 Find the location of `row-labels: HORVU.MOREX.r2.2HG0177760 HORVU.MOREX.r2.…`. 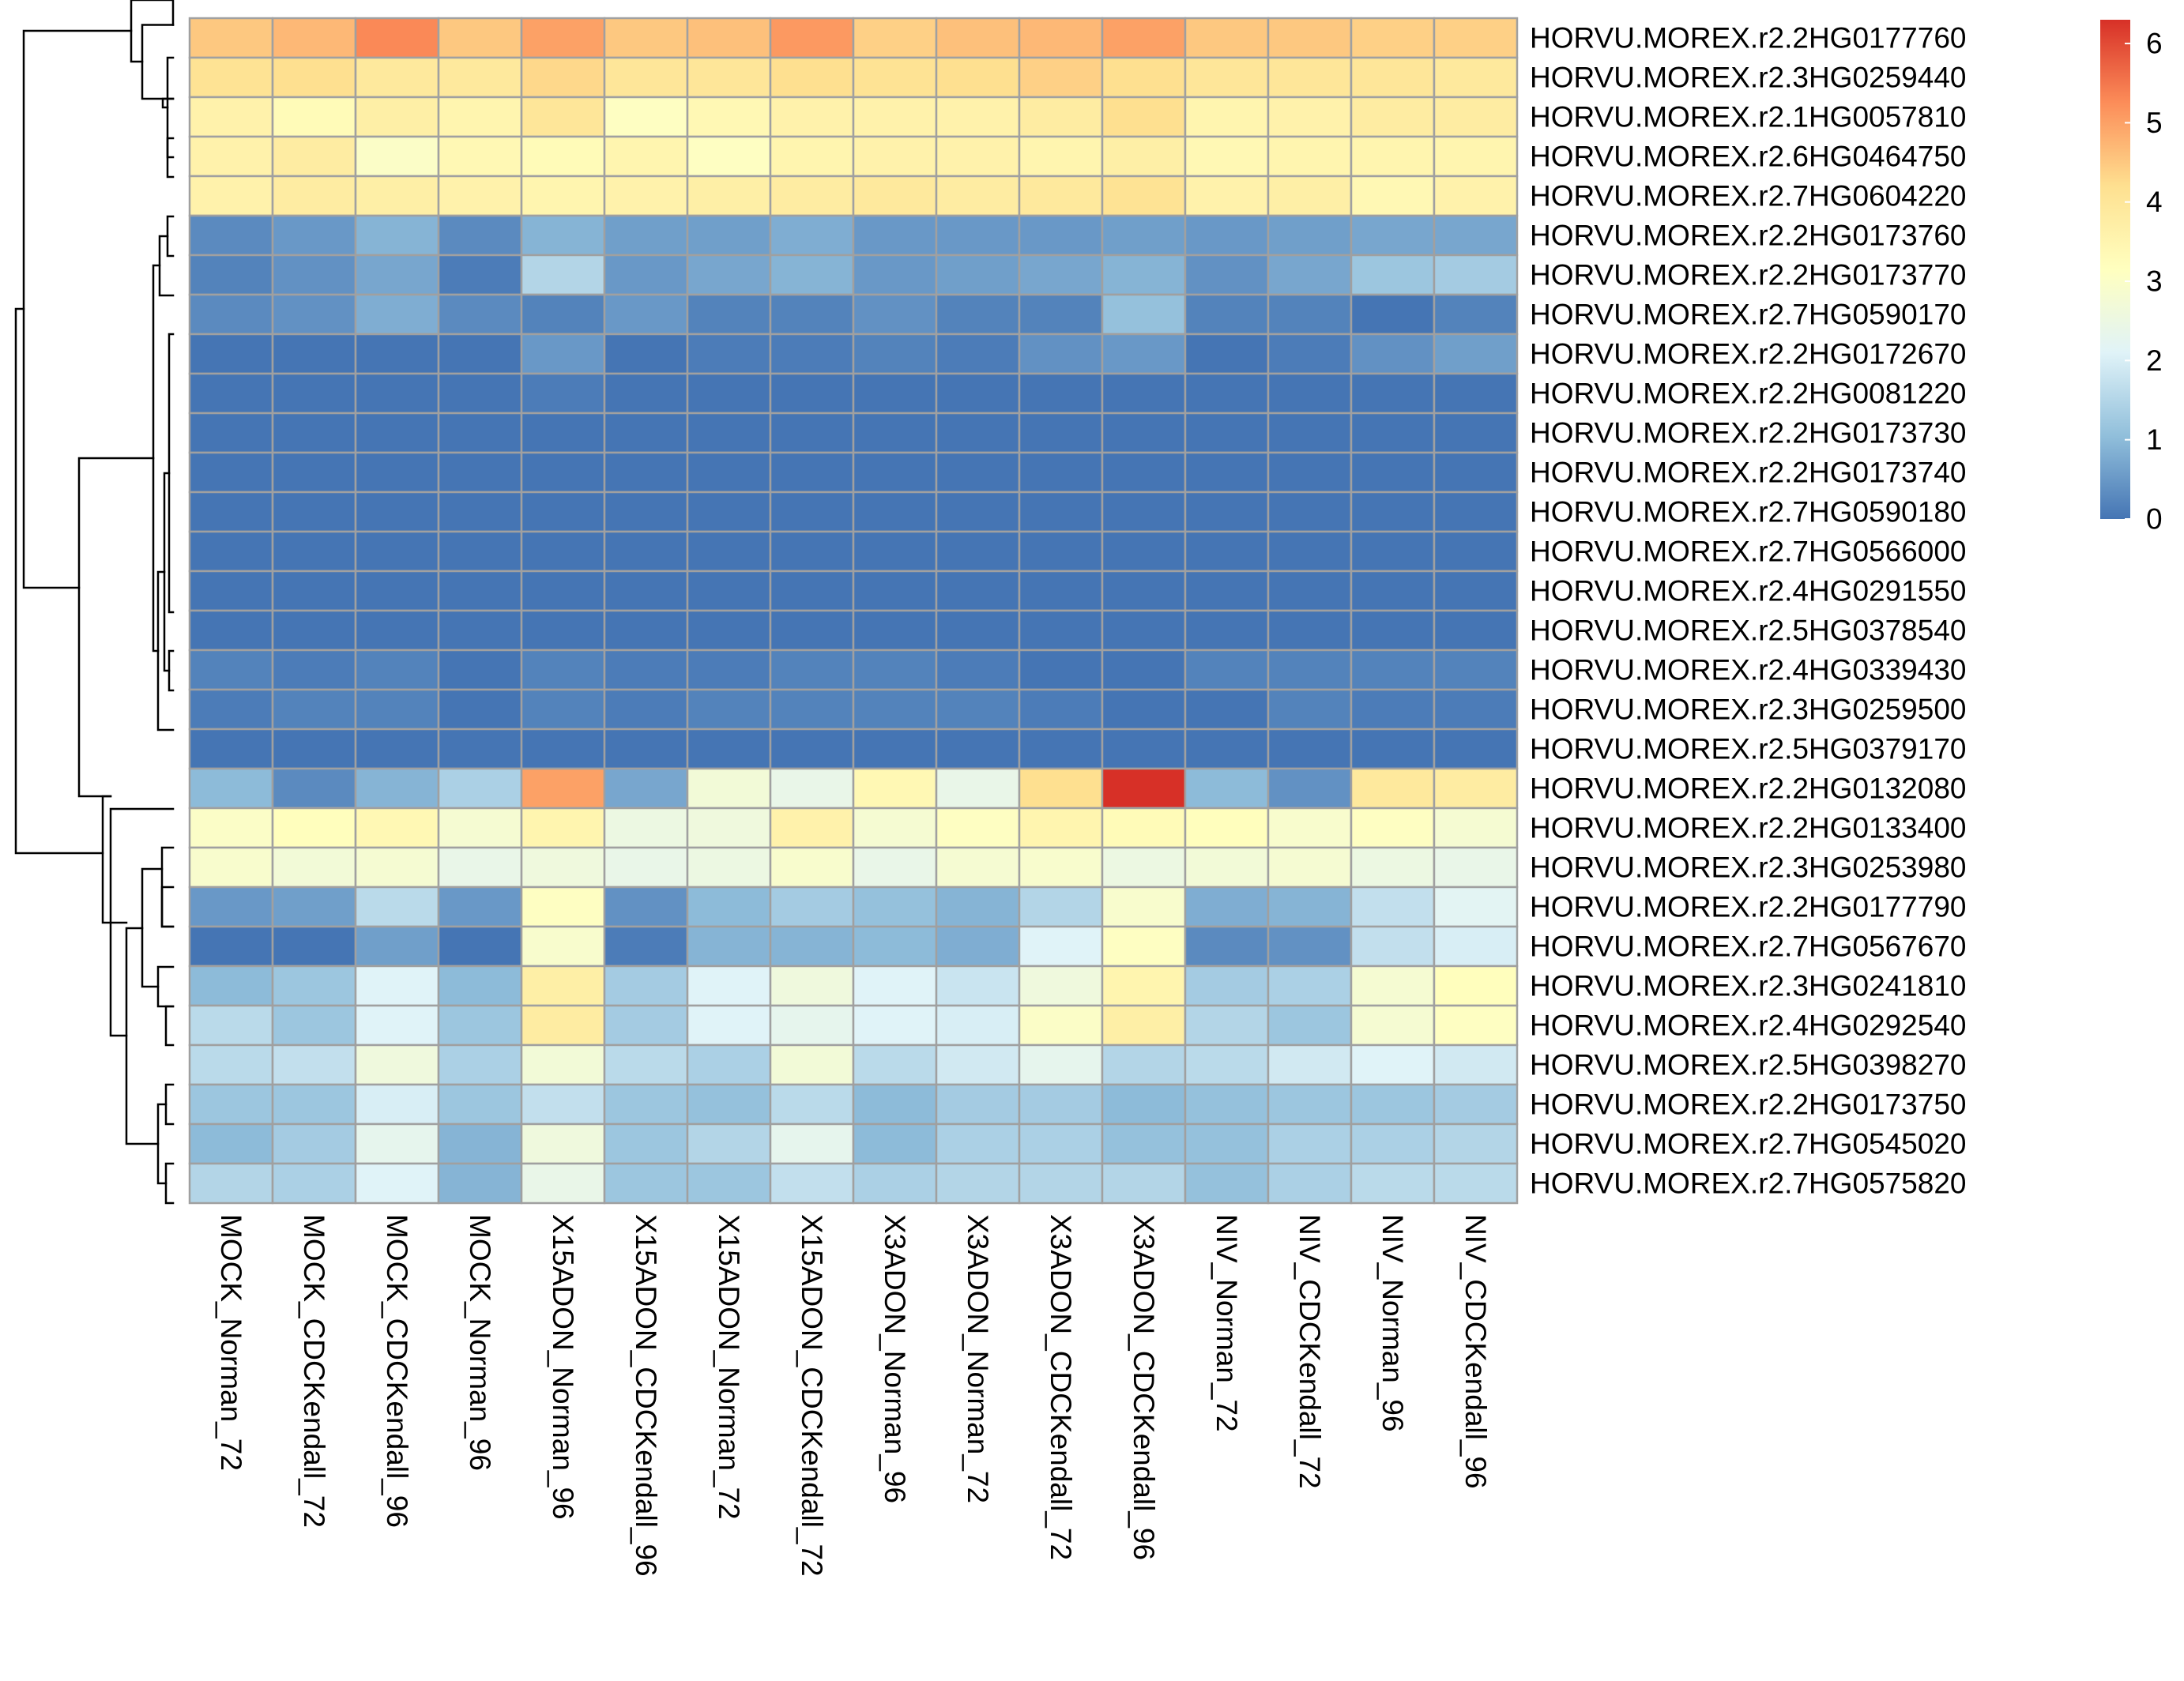

row-labels: HORVU.MOREX.r2.2HG0177760 HORVU.MOREX.r2.… is located at coordinates (1748, 611).